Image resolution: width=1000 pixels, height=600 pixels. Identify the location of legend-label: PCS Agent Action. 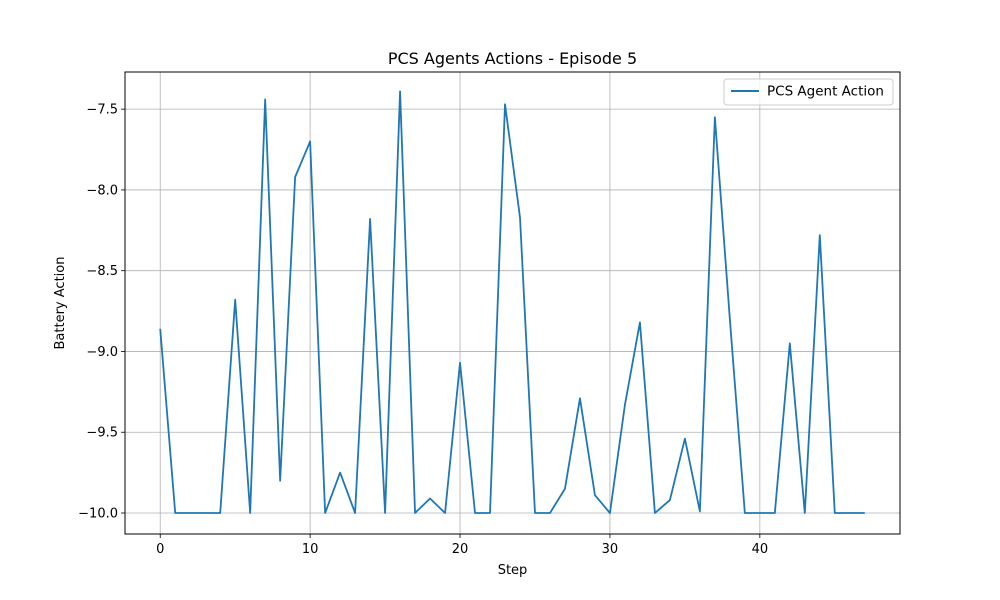
(825, 92).